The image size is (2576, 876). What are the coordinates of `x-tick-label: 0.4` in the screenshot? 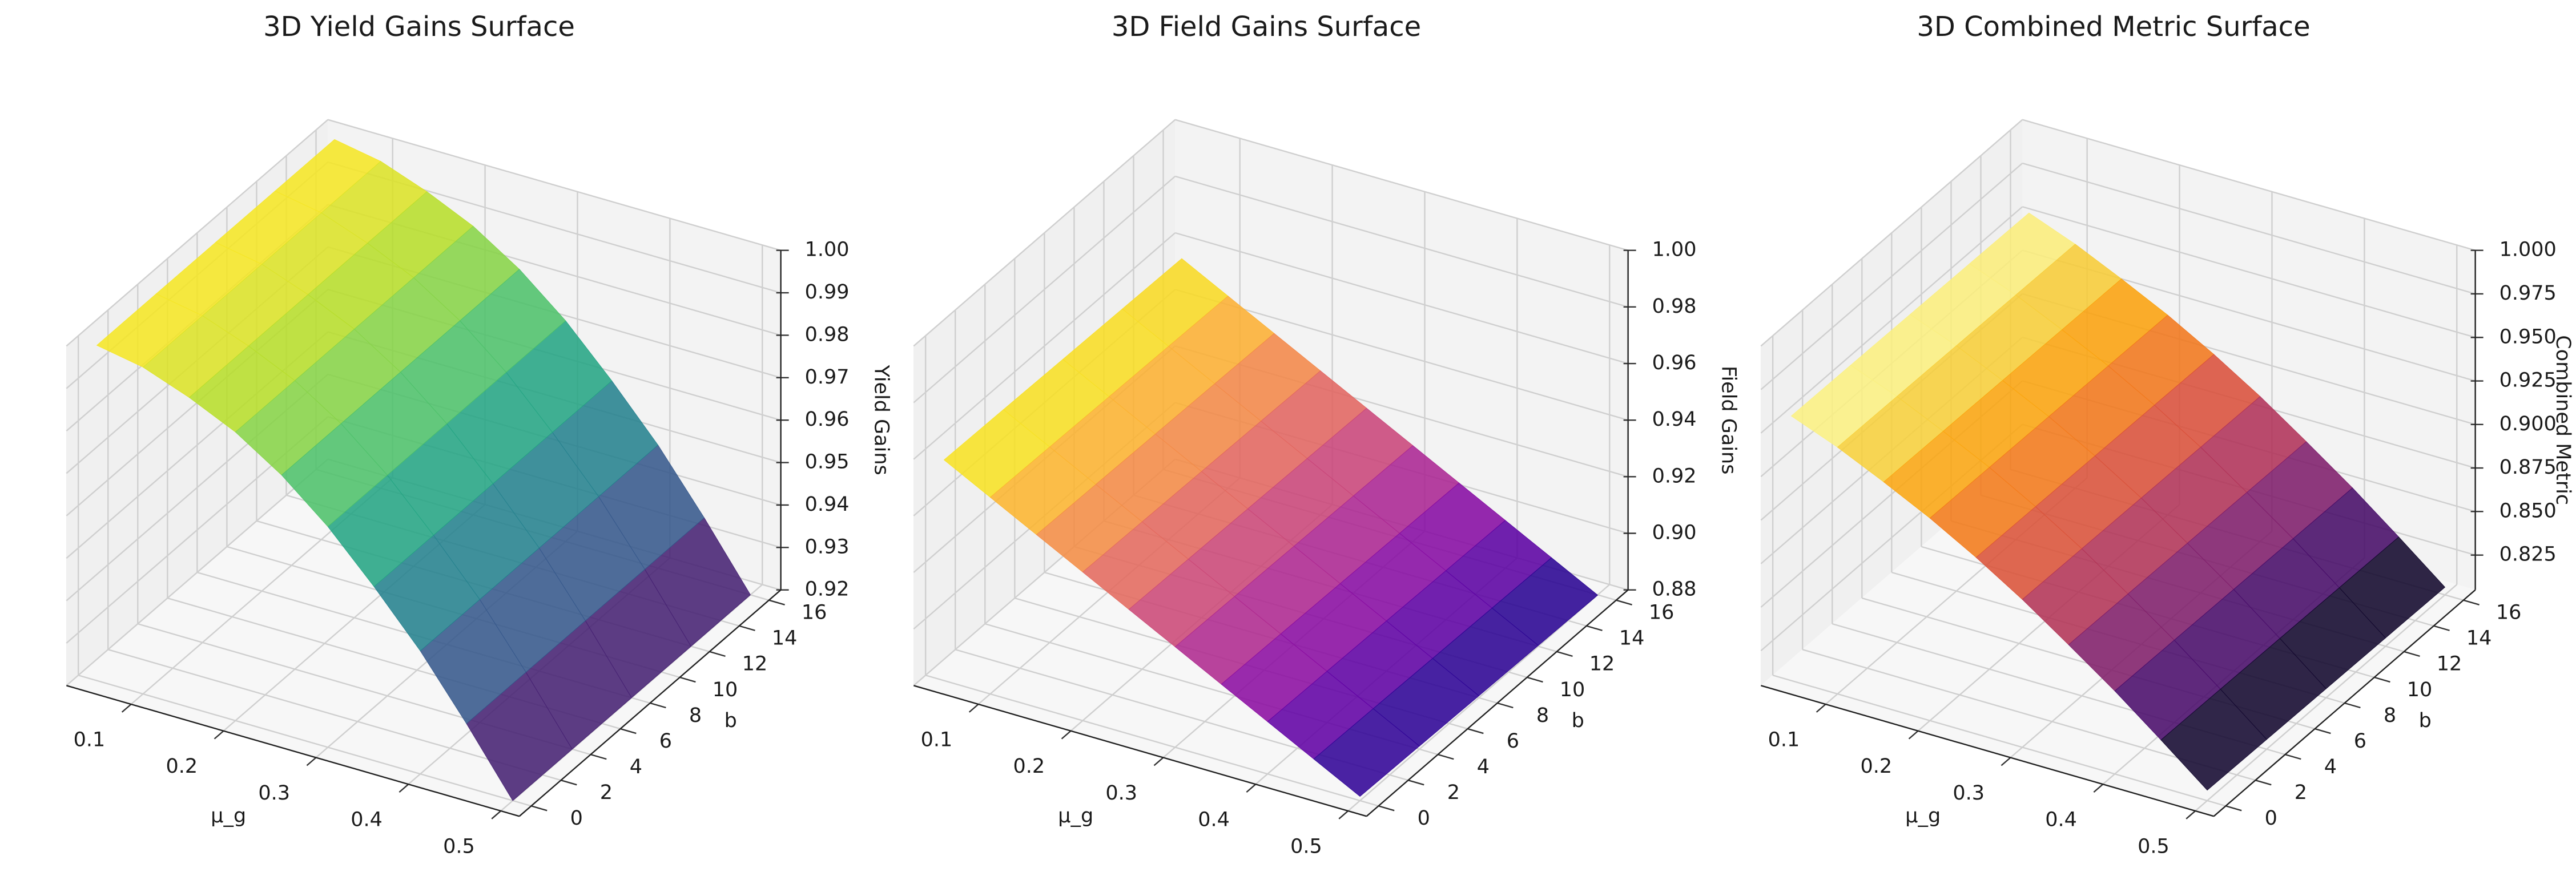 It's located at (367, 820).